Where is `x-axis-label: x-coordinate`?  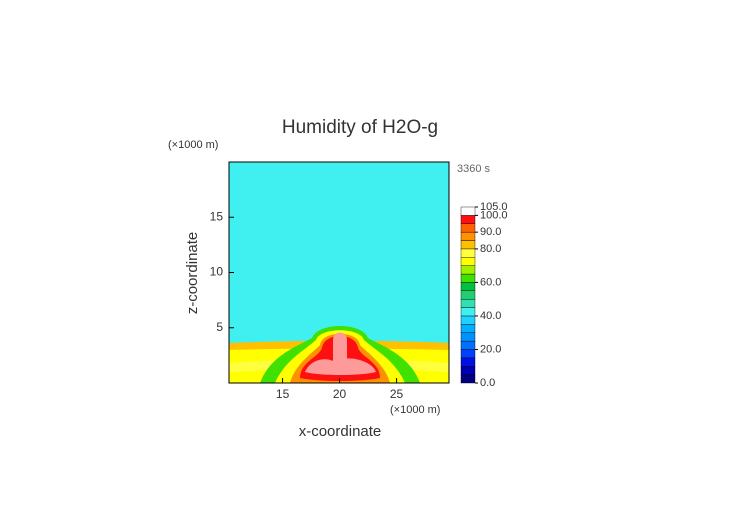
x-axis-label: x-coordinate is located at coordinates (340, 431).